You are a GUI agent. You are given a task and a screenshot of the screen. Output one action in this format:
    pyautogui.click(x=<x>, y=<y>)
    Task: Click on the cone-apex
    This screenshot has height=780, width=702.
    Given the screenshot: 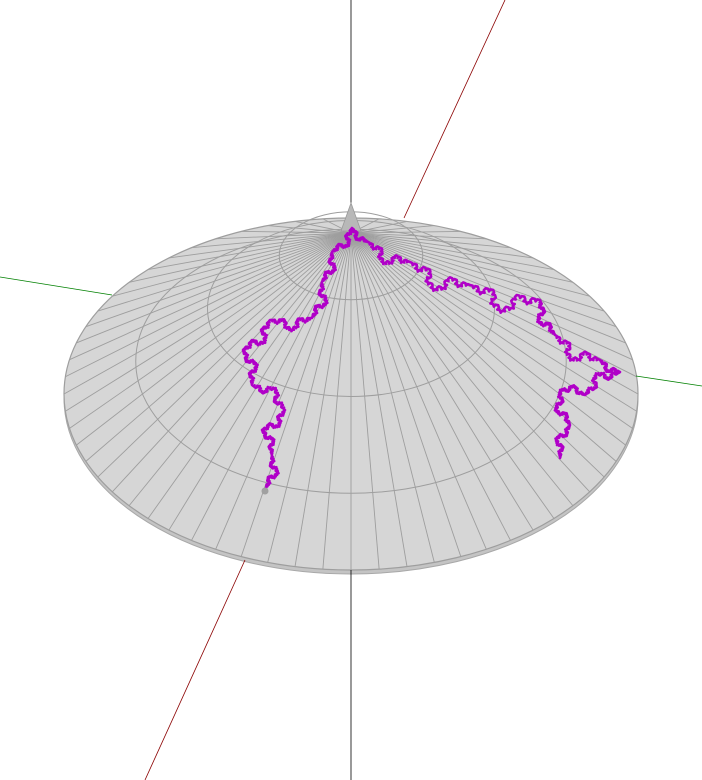 What is the action you would take?
    pyautogui.click(x=351, y=216)
    